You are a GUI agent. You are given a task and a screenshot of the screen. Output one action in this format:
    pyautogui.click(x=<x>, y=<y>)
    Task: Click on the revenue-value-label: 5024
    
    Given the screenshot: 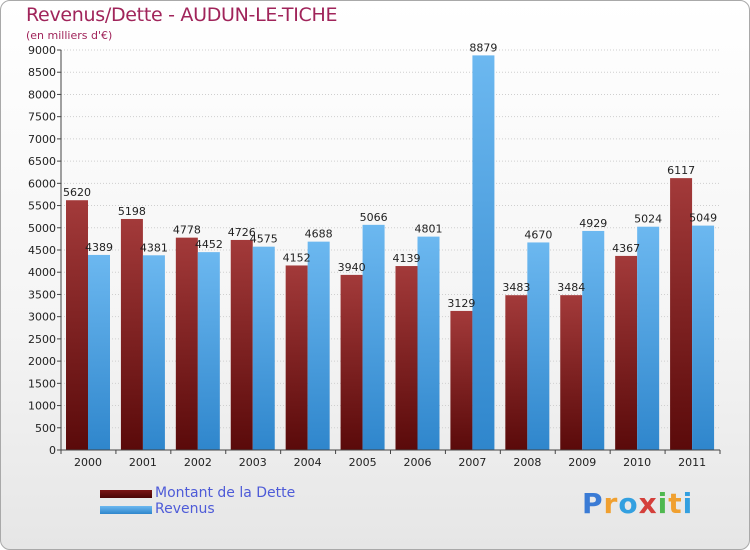 What is the action you would take?
    pyautogui.click(x=648, y=219)
    